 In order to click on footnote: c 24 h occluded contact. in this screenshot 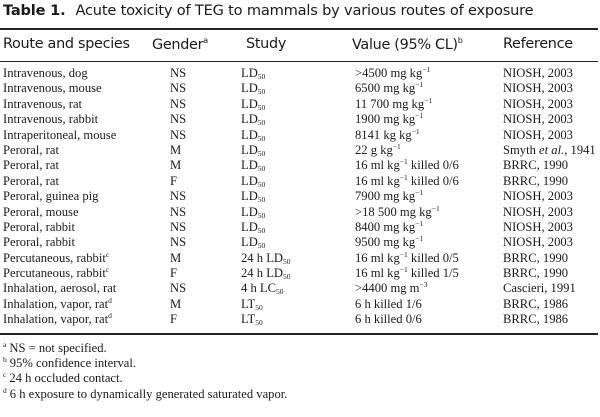, I will do `click(145, 378)`.